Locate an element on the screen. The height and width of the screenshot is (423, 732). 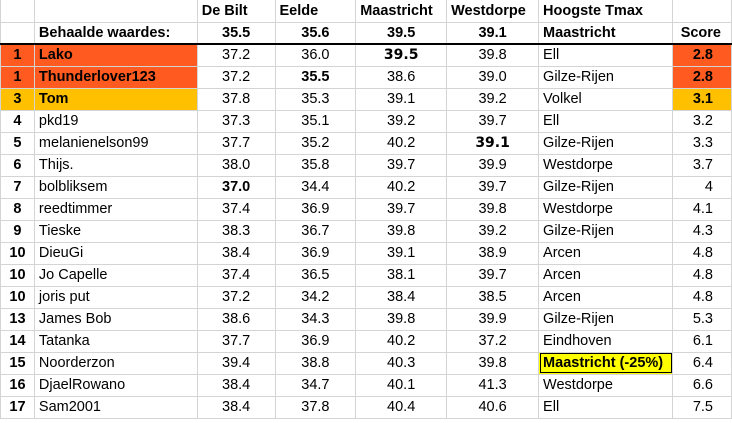
westdorpe-cell: 41.3 is located at coordinates (493, 385).